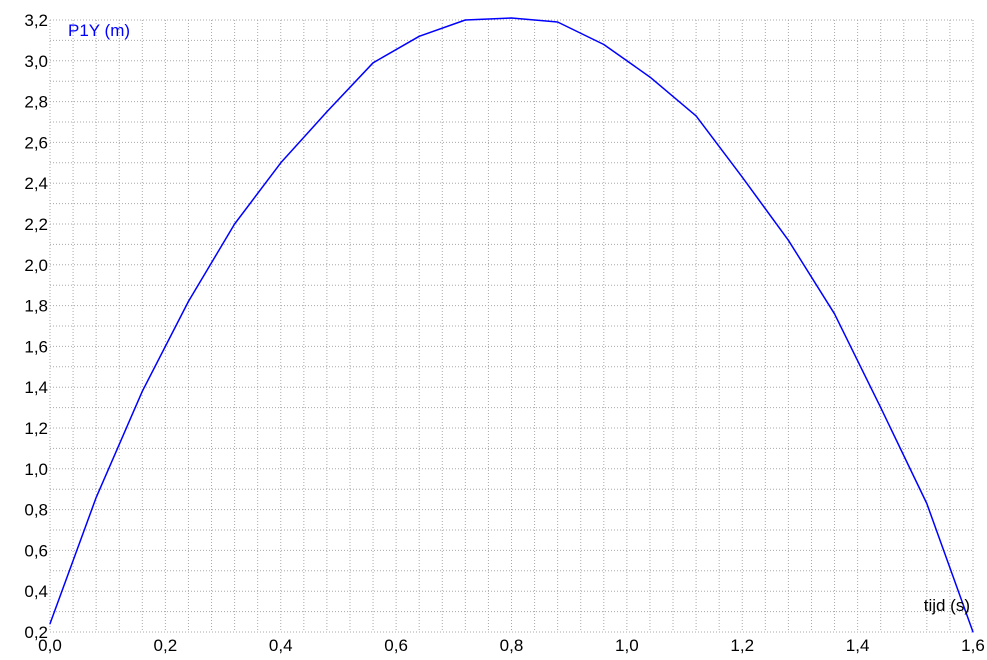 The image size is (987, 660). I want to click on x-tick-label: 0,0, so click(50, 645).